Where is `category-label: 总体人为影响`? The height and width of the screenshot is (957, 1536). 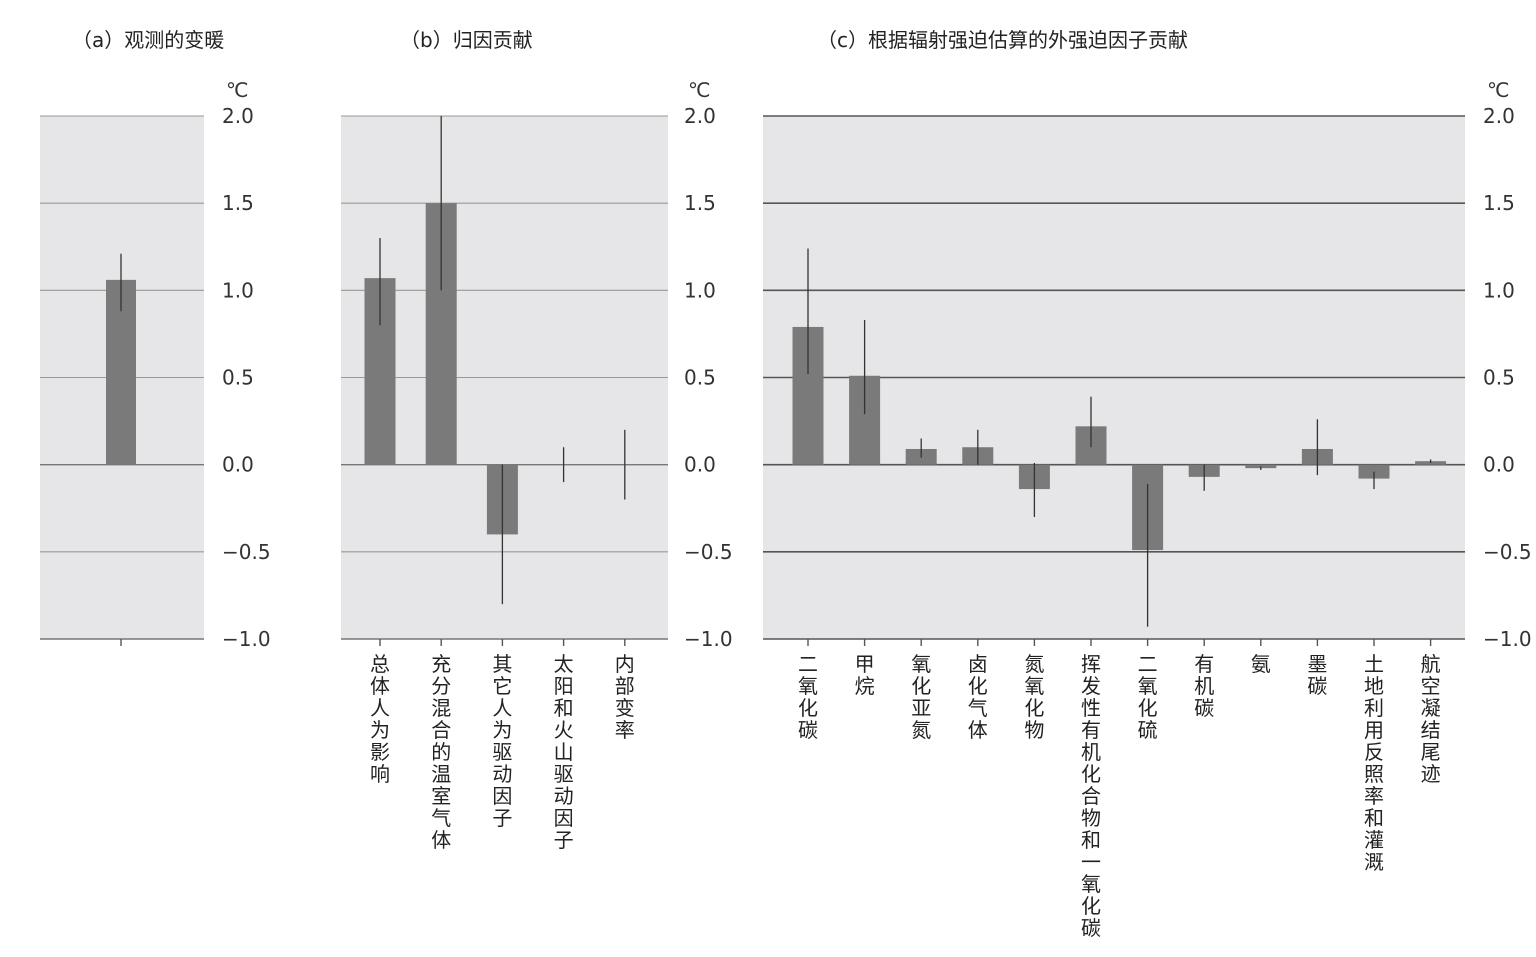
category-label: 总体人为影响 is located at coordinates (380, 719).